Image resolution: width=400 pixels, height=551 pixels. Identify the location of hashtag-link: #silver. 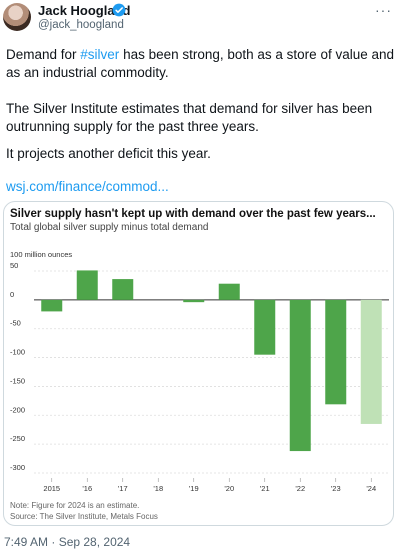
(100, 54).